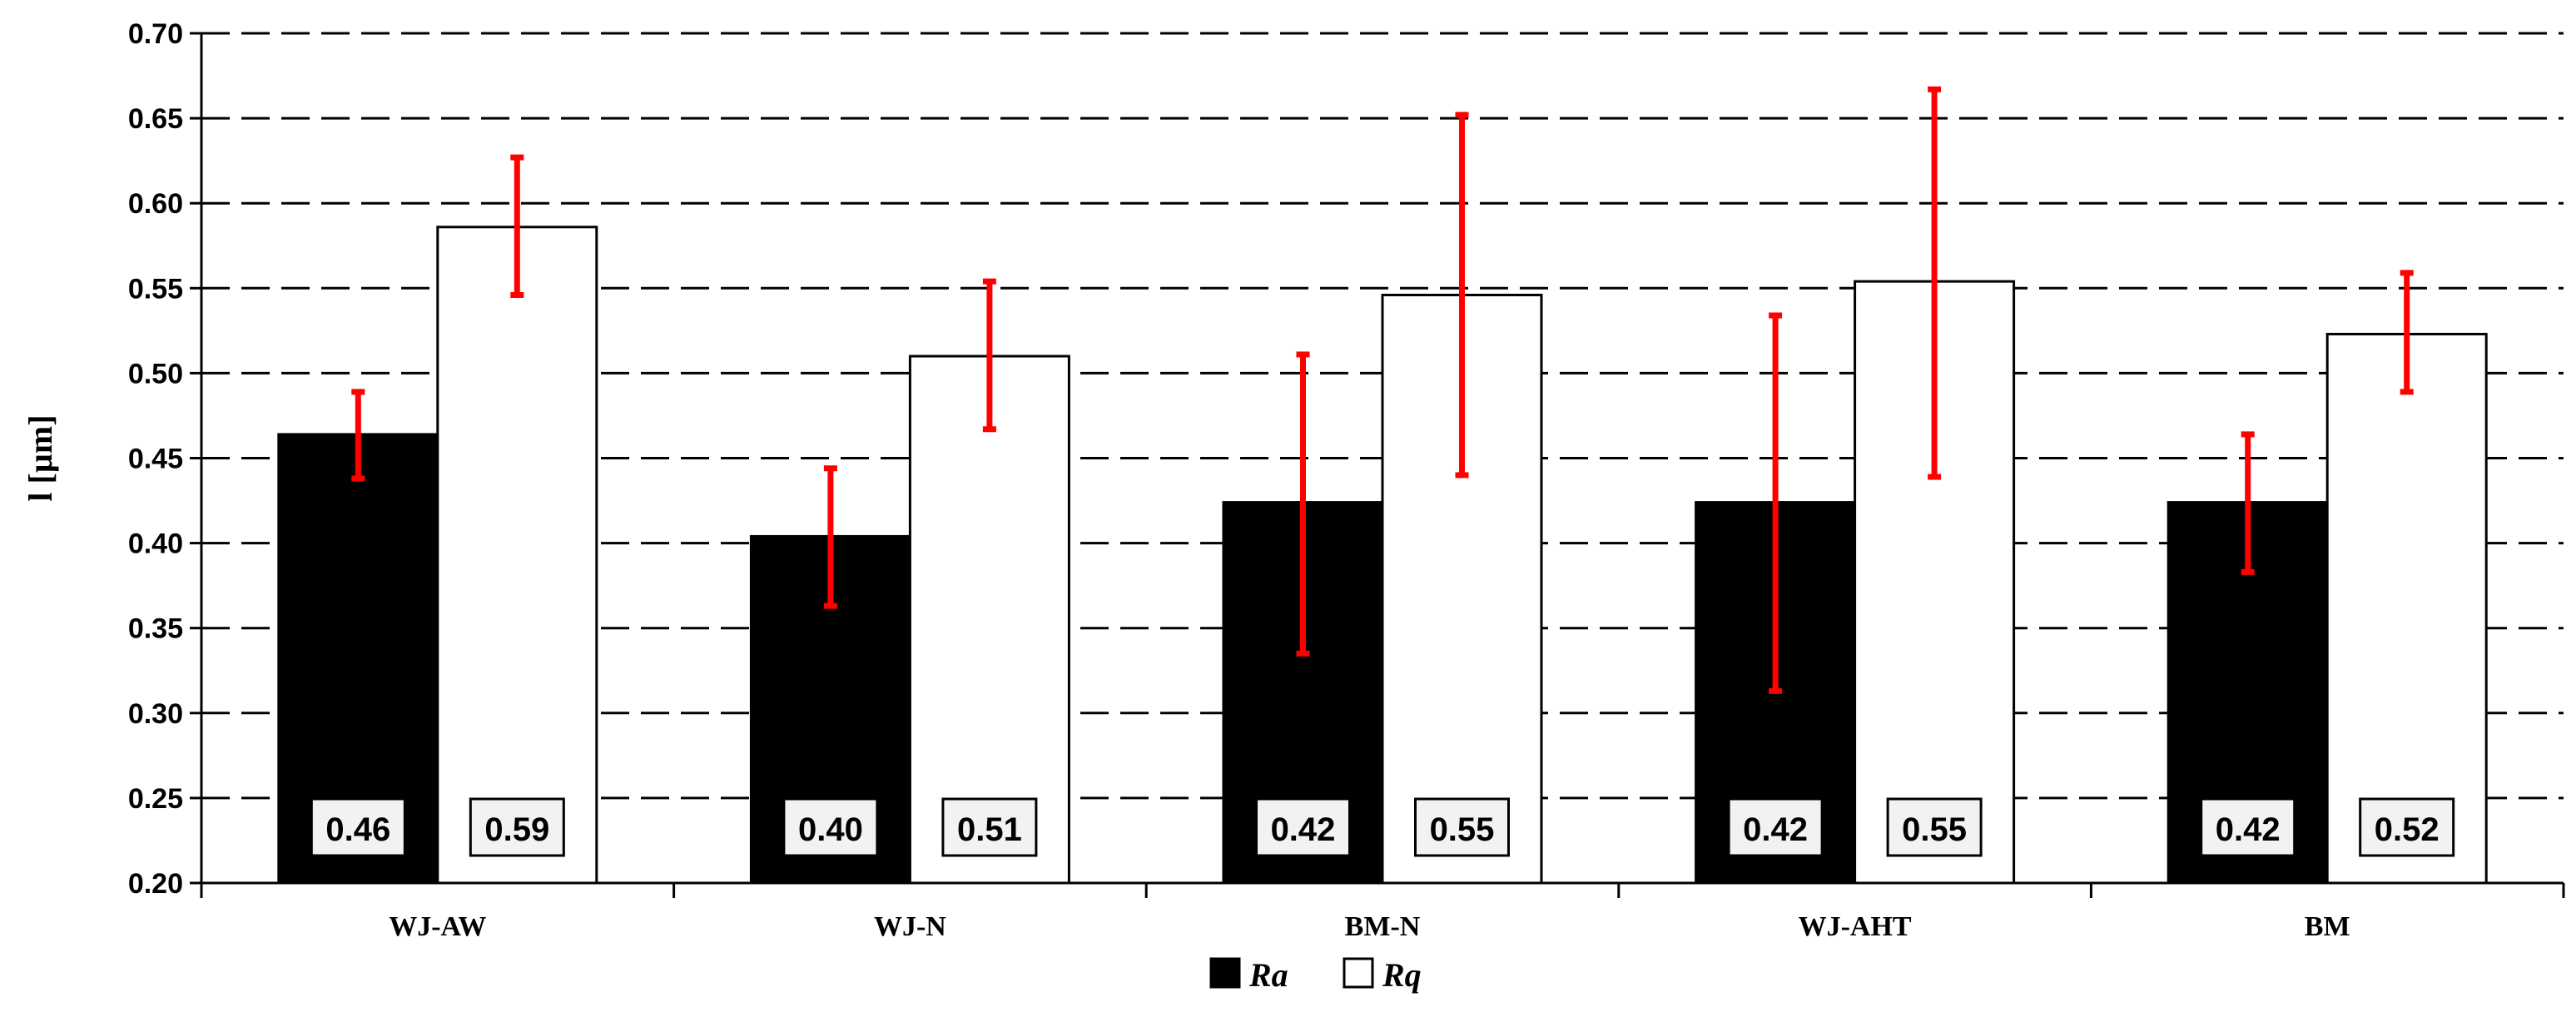 The width and height of the screenshot is (2576, 1012). Describe the element at coordinates (40, 457) in the screenshot. I see `y-axis-label: l [µm]` at that location.